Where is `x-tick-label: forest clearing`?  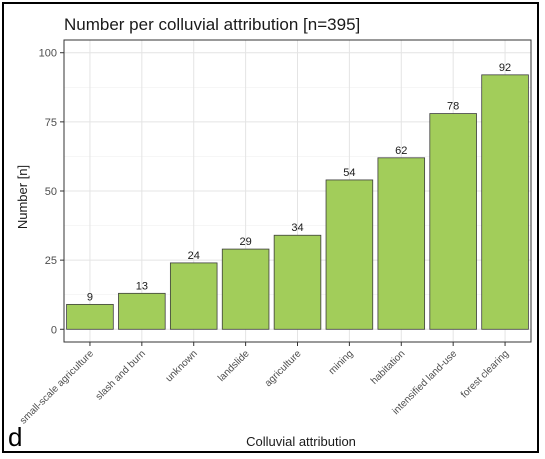
x-tick-label: forest clearing is located at coordinates (485, 374).